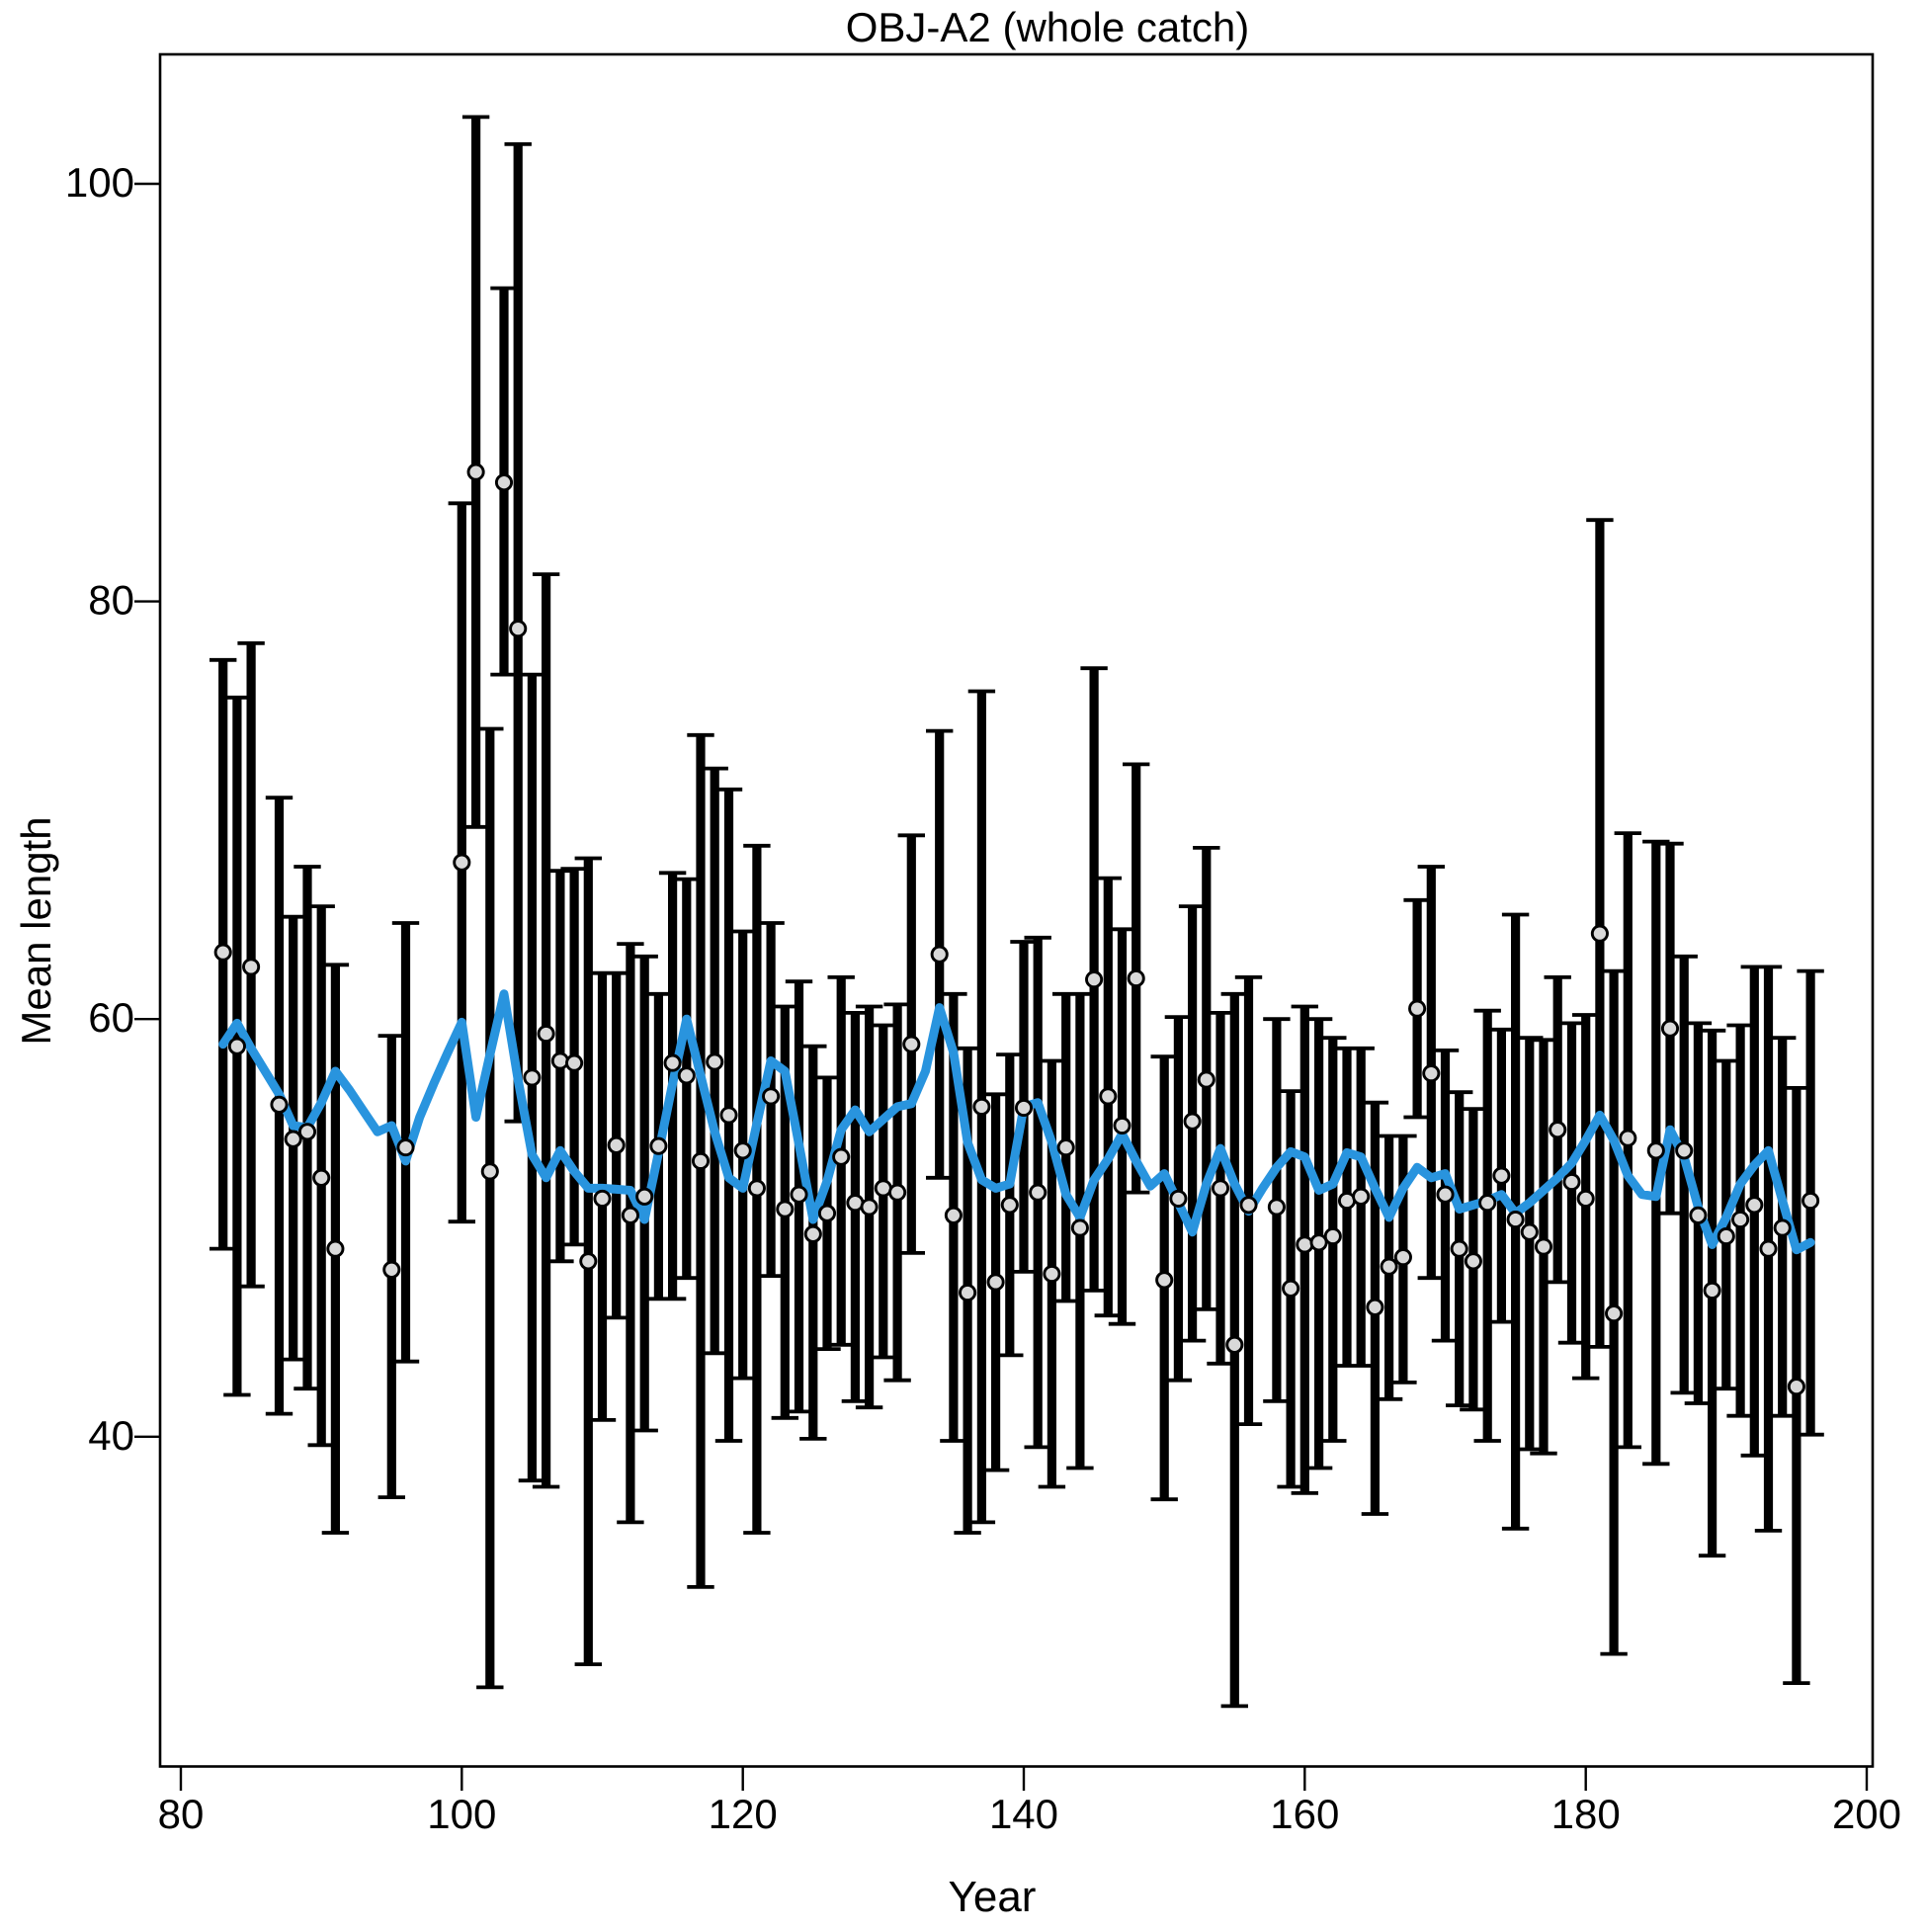 This screenshot has width=1927, height=1932. Describe the element at coordinates (1305, 1814) in the screenshot. I see `svg-text: 160` at that location.